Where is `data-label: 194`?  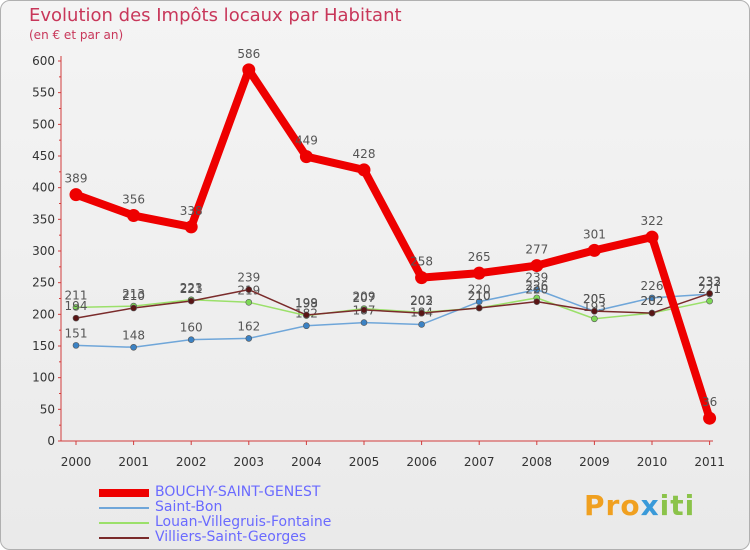
data-label: 194 is located at coordinates (76, 306).